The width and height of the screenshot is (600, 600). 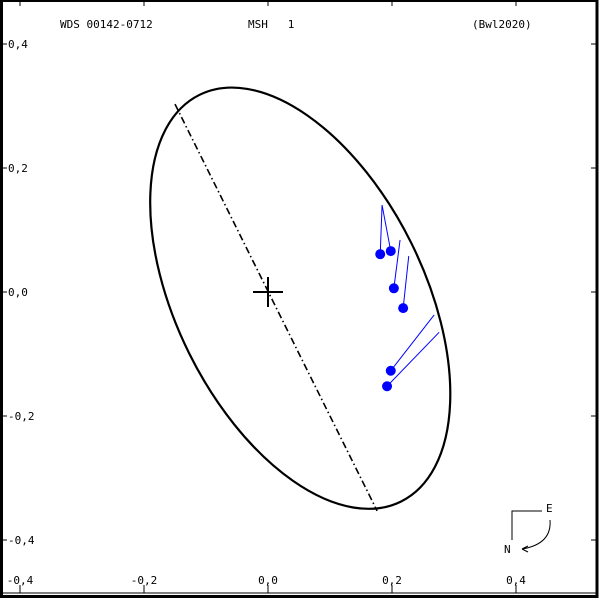 What do you see at coordinates (502, 24) in the screenshot?
I see `reference-label: (Bwl2020)` at bounding box center [502, 24].